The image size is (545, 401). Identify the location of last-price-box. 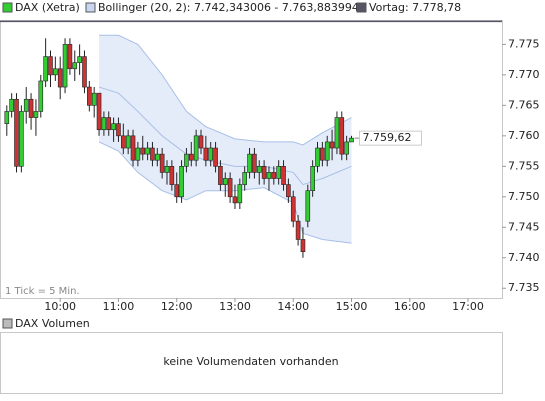
(390, 138).